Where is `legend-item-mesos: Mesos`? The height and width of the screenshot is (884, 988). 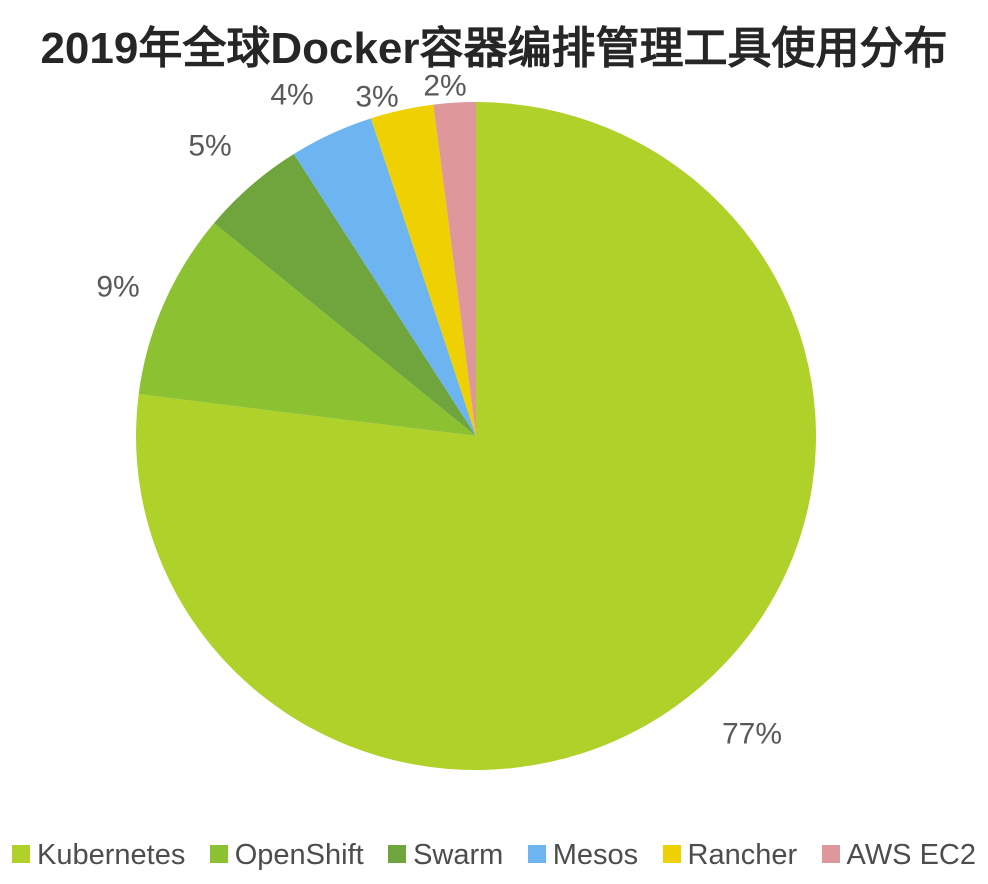
legend-item-mesos: Mesos is located at coordinates (583, 855).